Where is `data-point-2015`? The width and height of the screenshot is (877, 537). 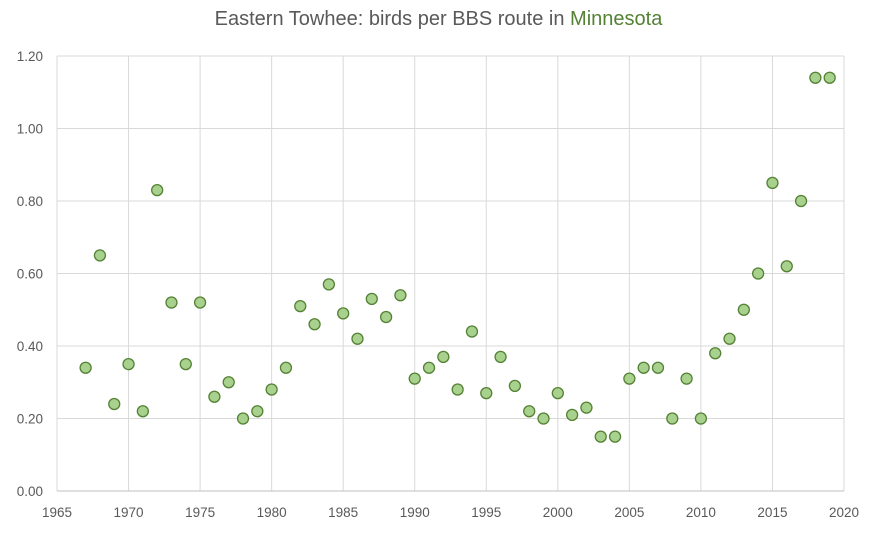
data-point-2015 is located at coordinates (772, 183).